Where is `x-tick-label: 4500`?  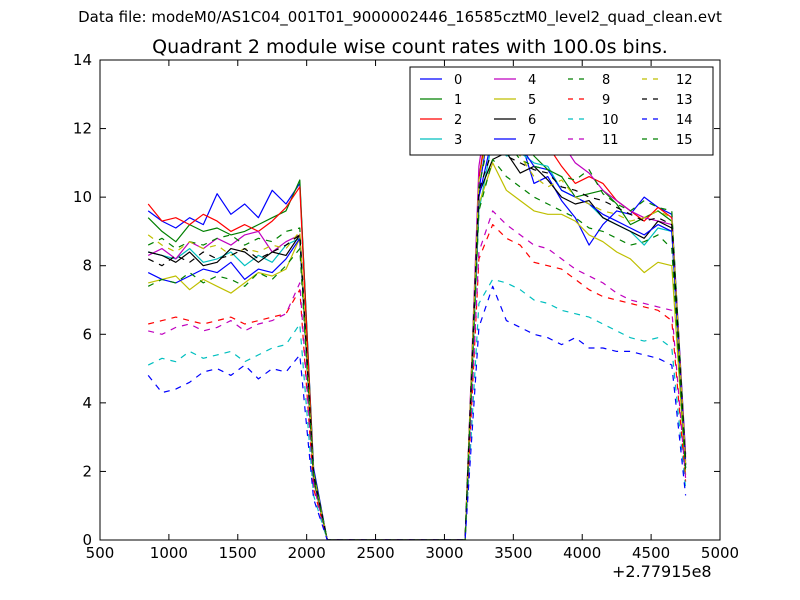
x-tick-label: 4500 is located at coordinates (651, 553).